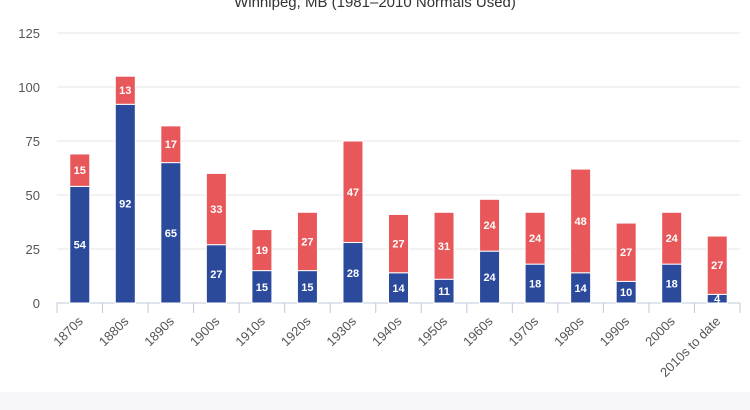 The width and height of the screenshot is (750, 410). I want to click on data-label: 17, so click(171, 145).